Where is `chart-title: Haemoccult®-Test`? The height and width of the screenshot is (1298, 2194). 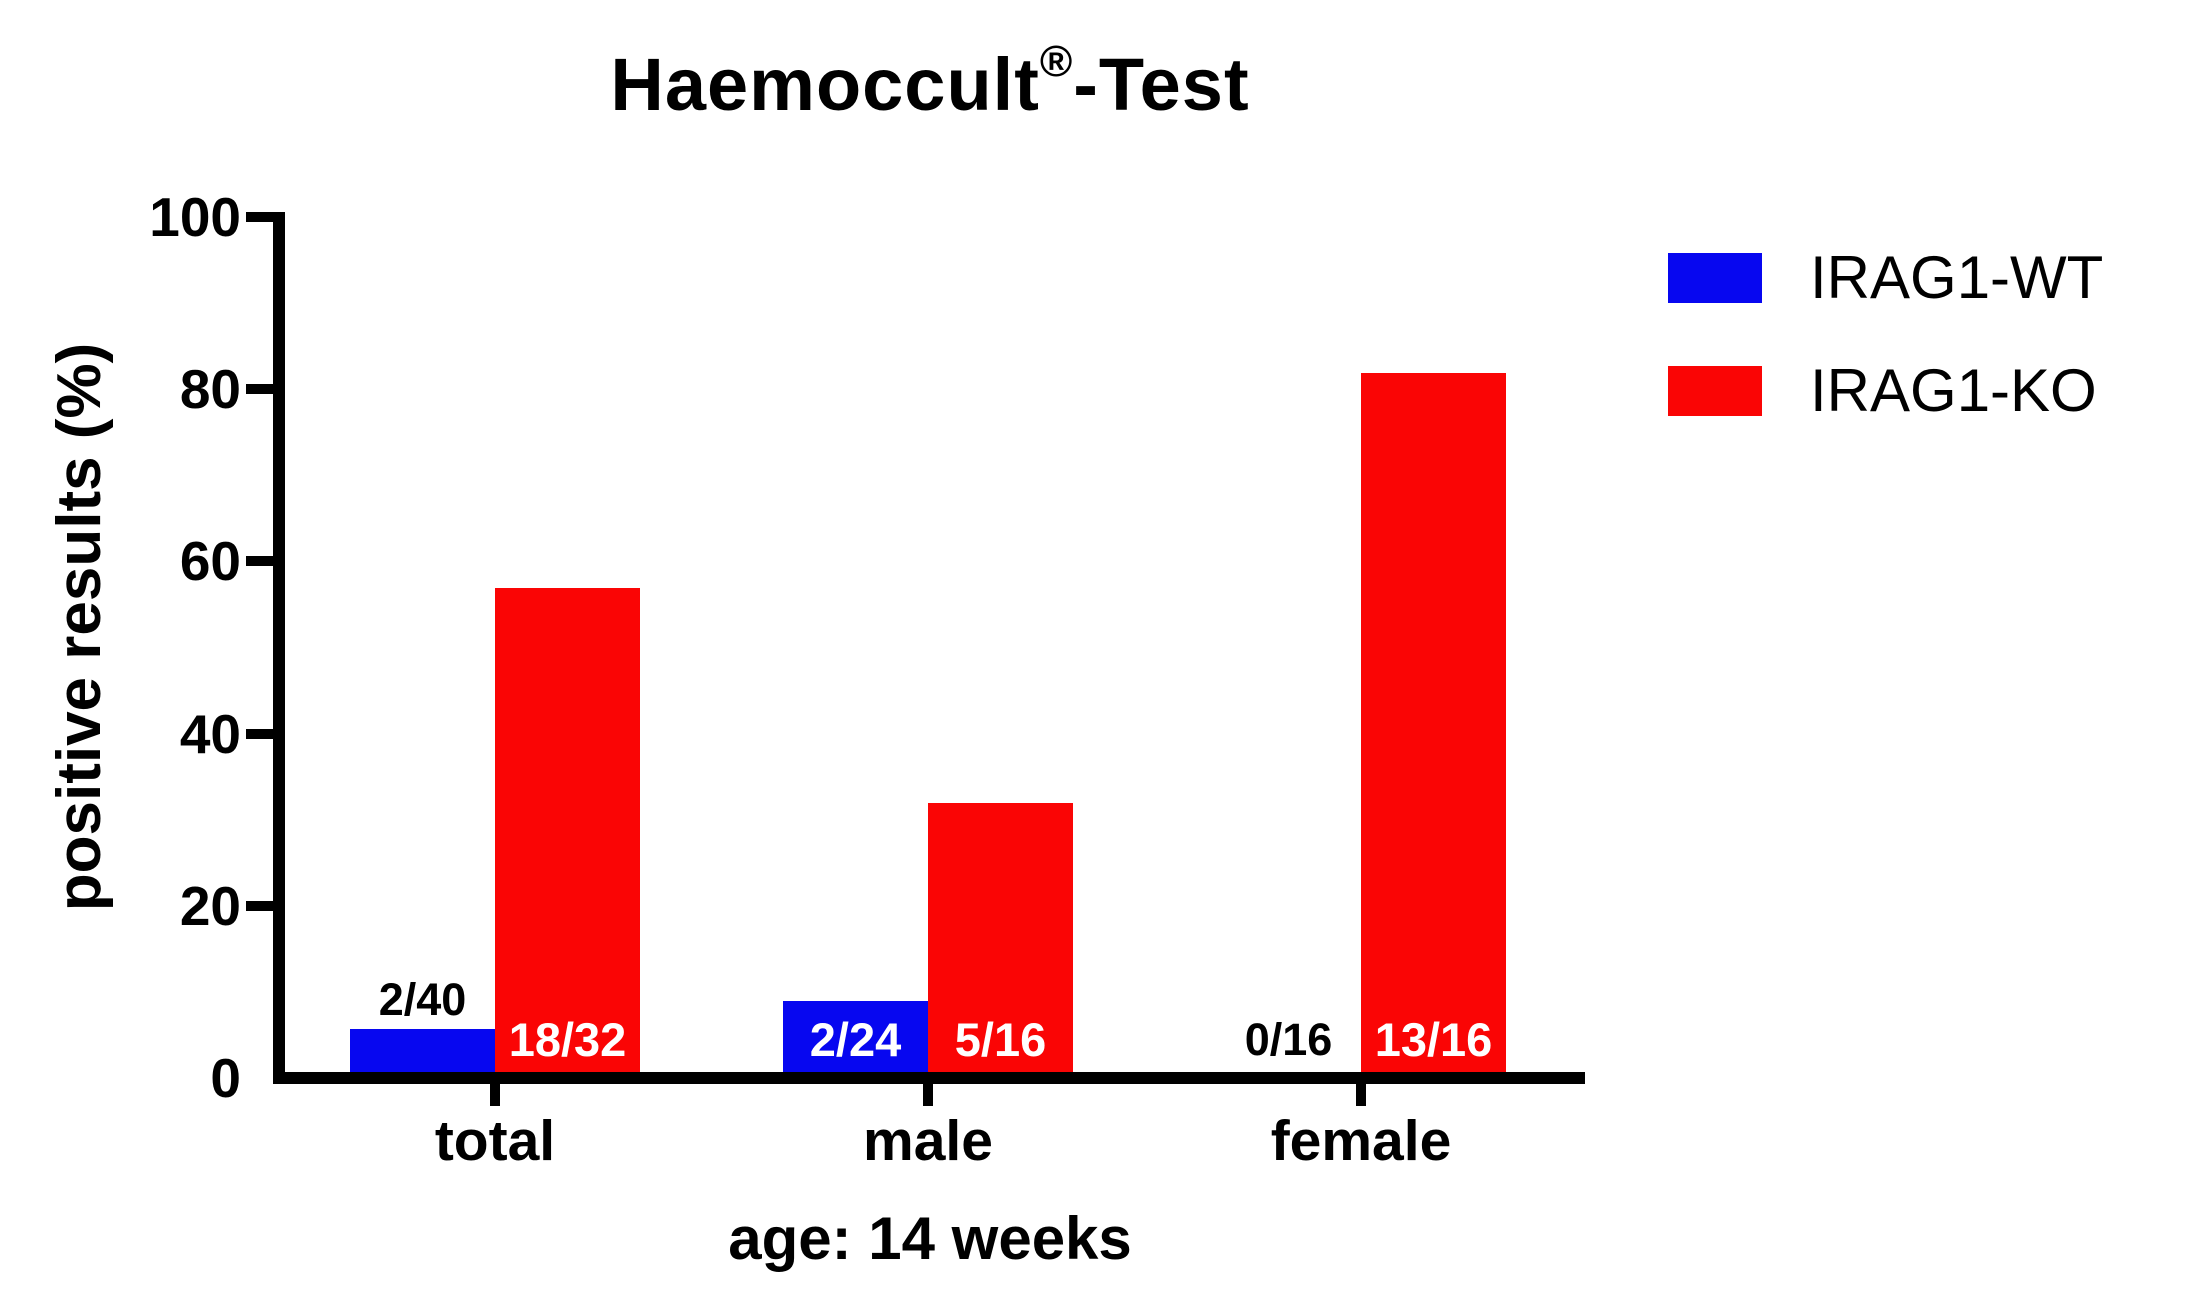
chart-title: Haemoccult®-Test is located at coordinates (930, 73).